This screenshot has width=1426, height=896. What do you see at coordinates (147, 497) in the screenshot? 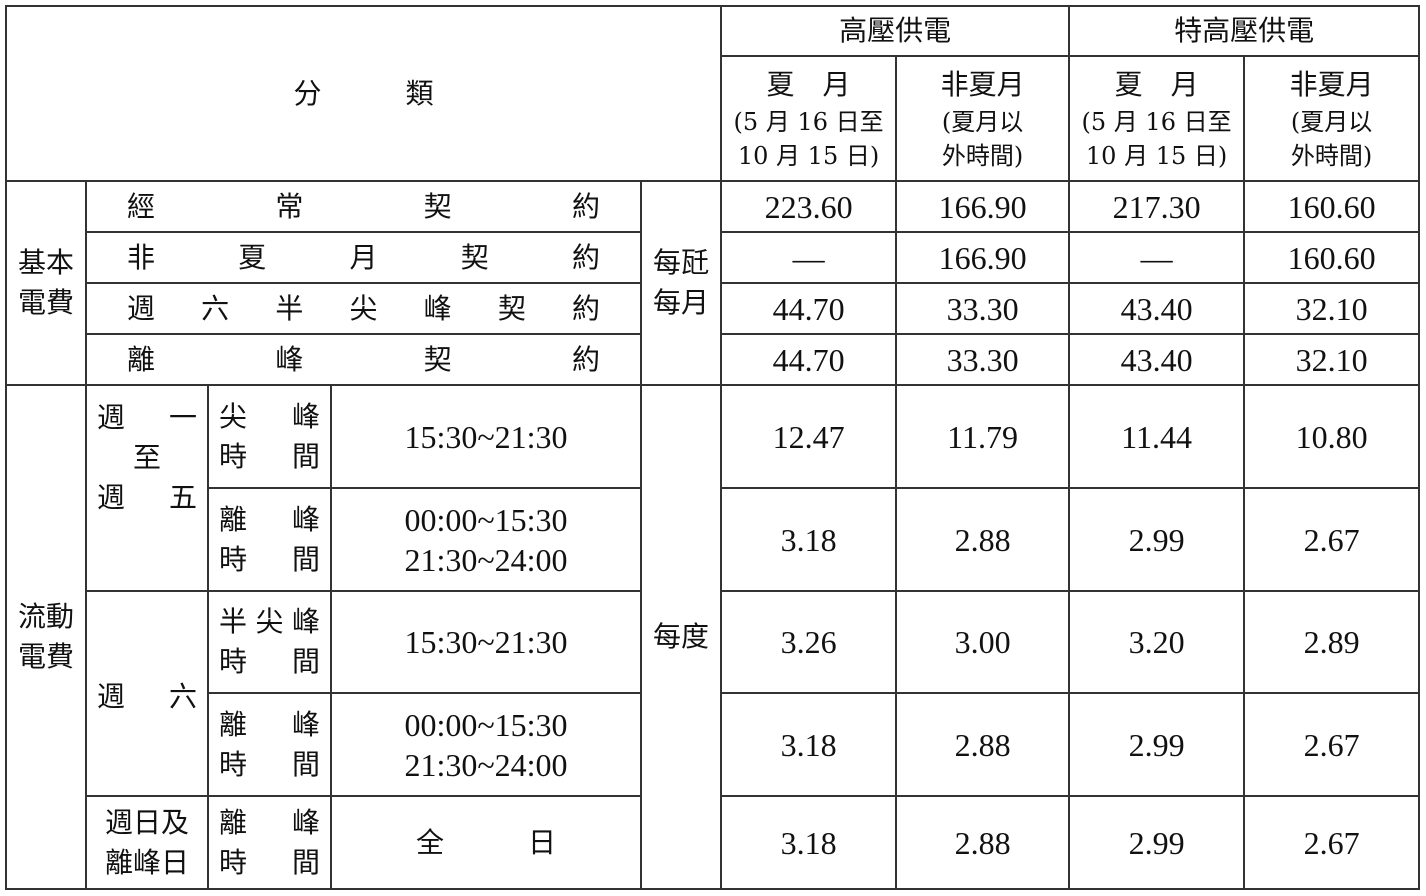
I see `label-line: 週 五` at bounding box center [147, 497].